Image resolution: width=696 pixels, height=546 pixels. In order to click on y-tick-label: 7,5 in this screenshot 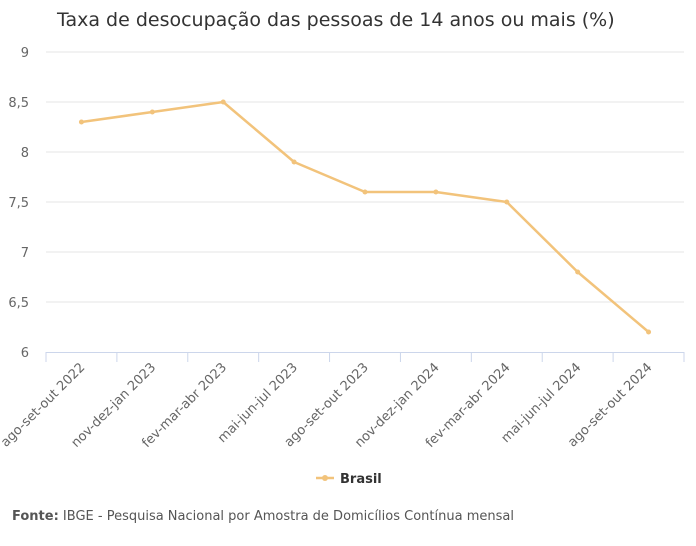, I will do `click(18, 203)`.